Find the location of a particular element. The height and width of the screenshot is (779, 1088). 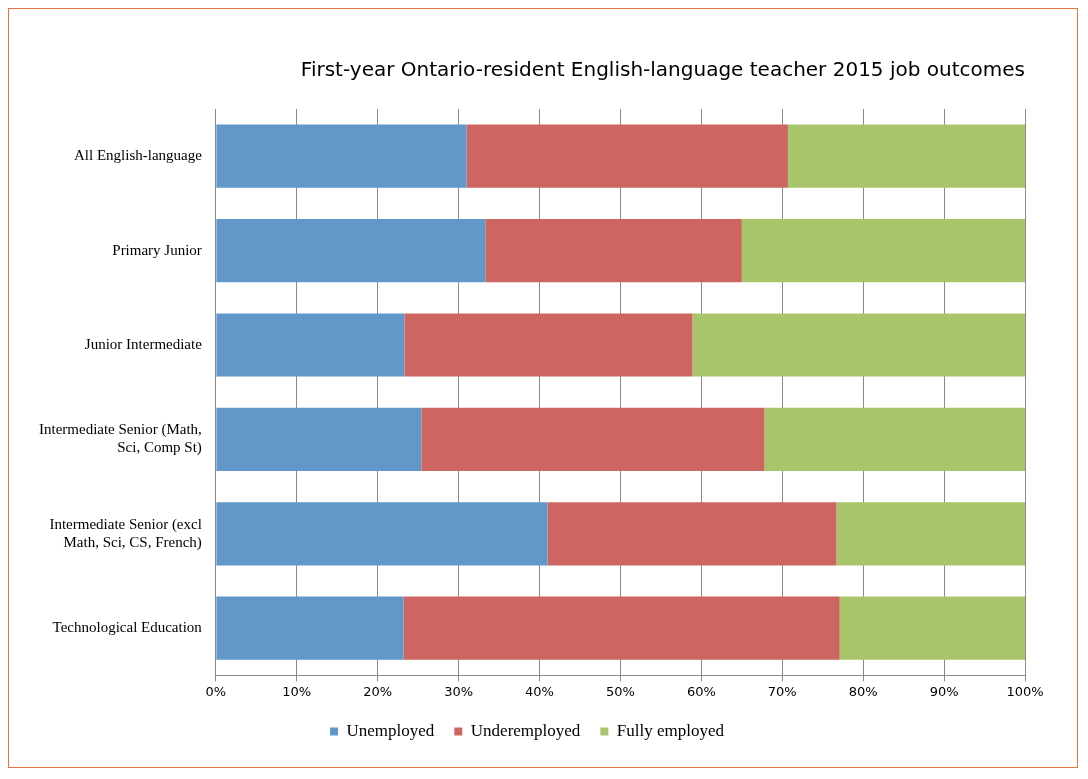

x-tick-label: 40% is located at coordinates (539, 691).